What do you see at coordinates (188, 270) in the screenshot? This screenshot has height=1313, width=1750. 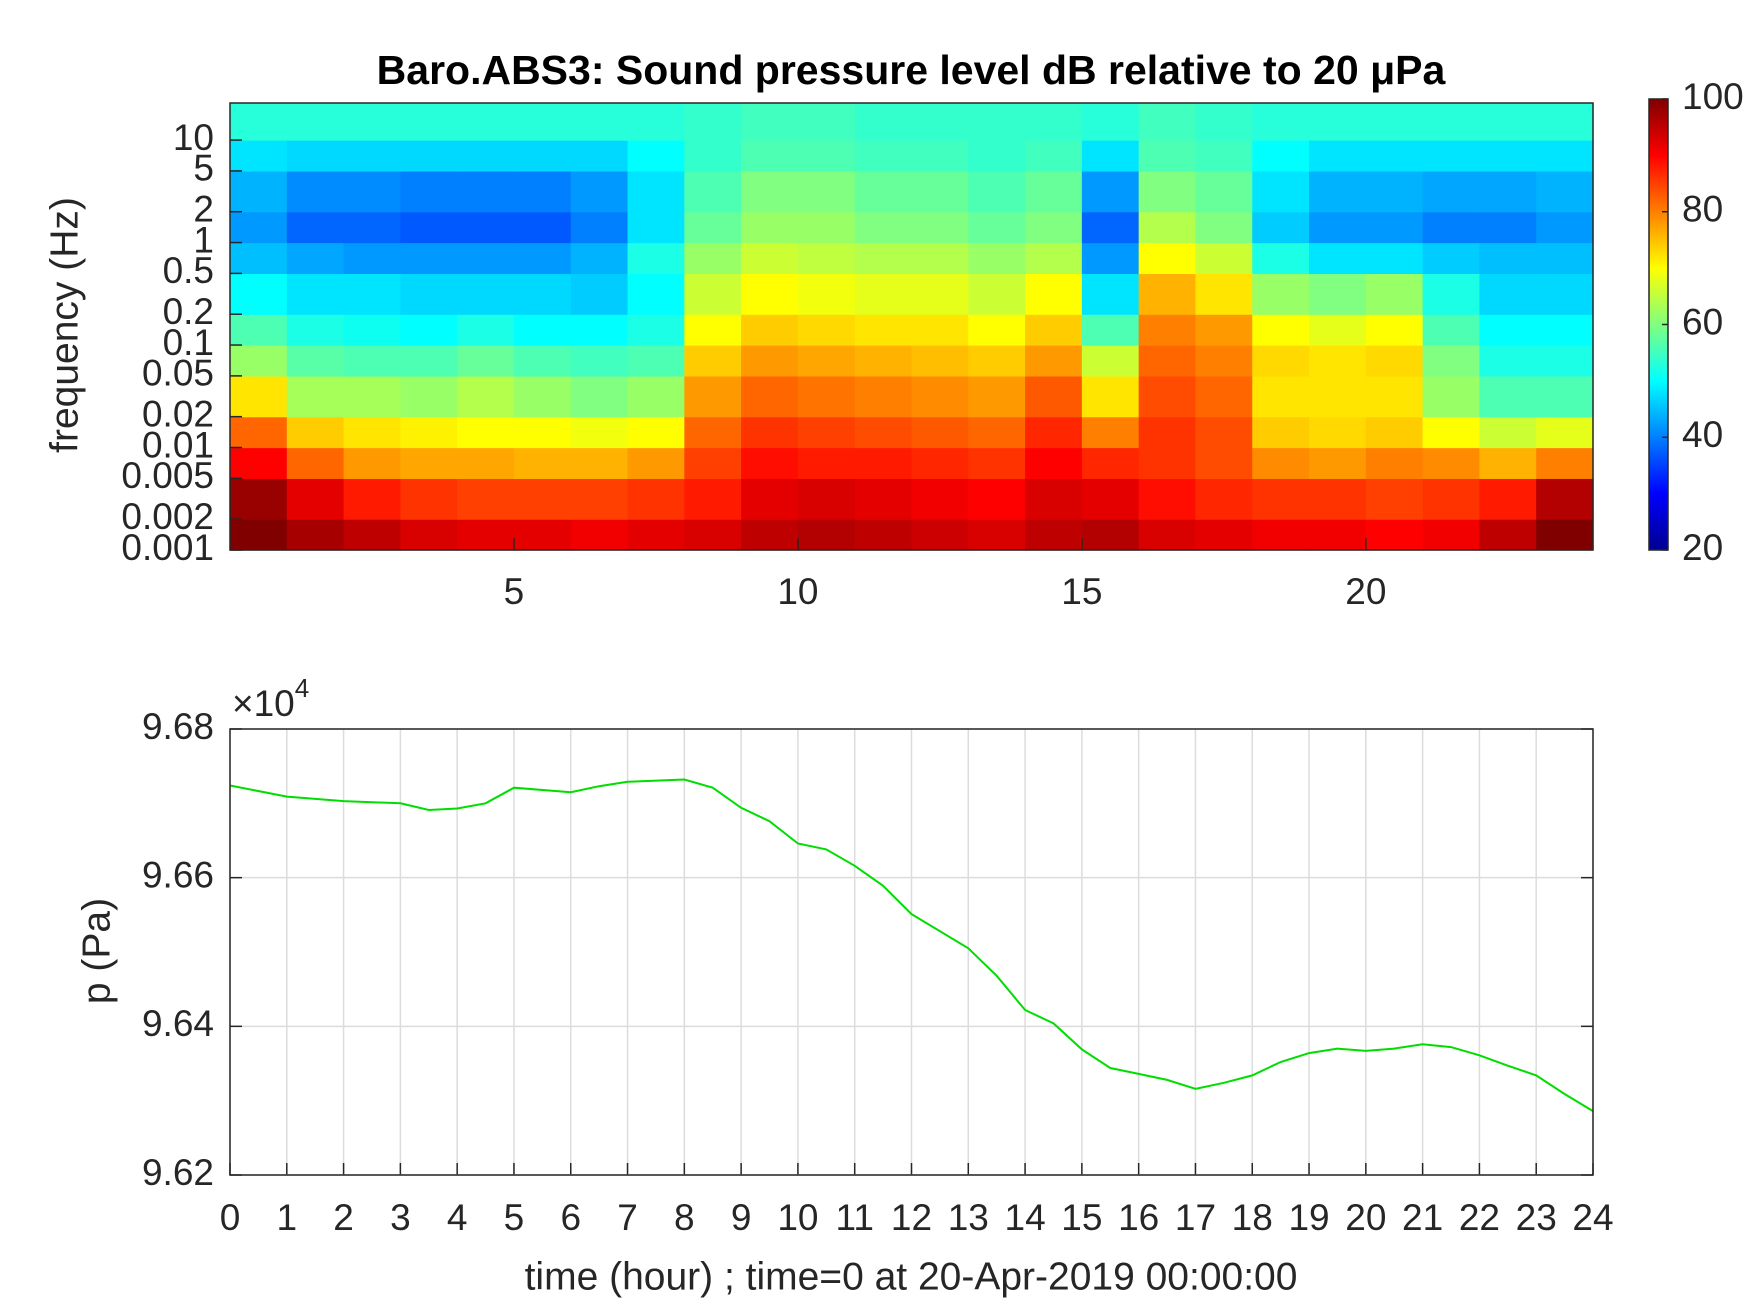 I see `y-tick-label: 0.5` at bounding box center [188, 270].